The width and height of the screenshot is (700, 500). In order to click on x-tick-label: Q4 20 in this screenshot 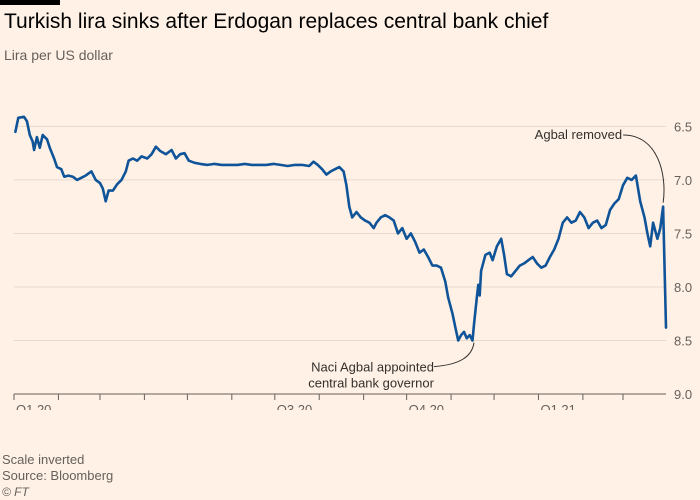, I will do `click(426, 406)`.